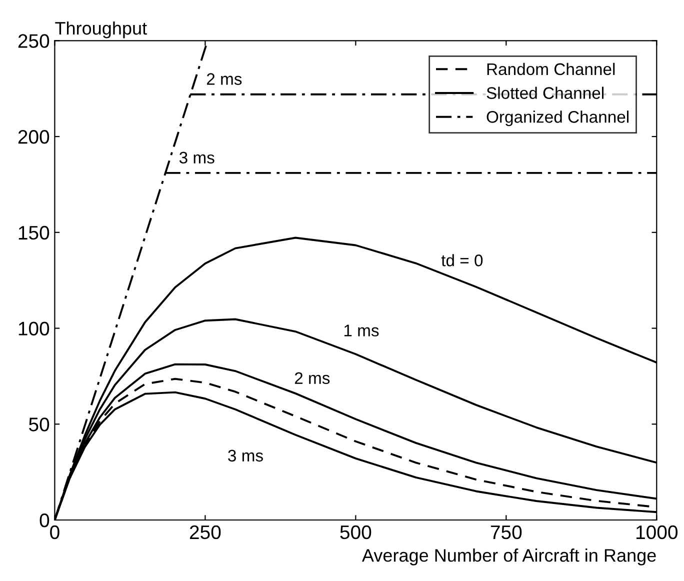 The height and width of the screenshot is (581, 684). I want to click on x-tick-label: 1000, so click(657, 532).